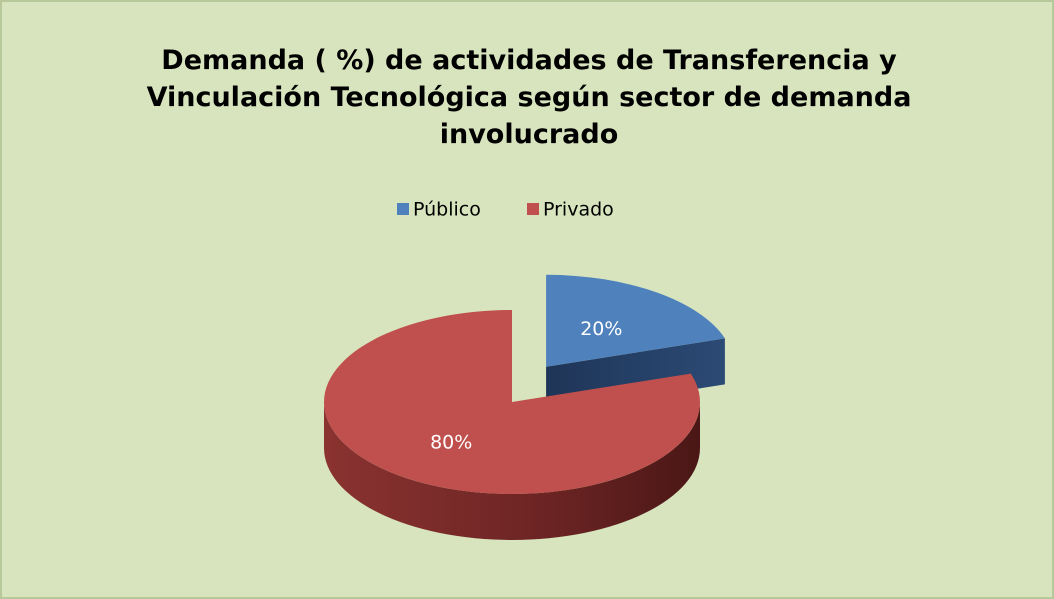 This screenshot has height=599, width=1054. What do you see at coordinates (512, 471) in the screenshot?
I see `slice-wall` at bounding box center [512, 471].